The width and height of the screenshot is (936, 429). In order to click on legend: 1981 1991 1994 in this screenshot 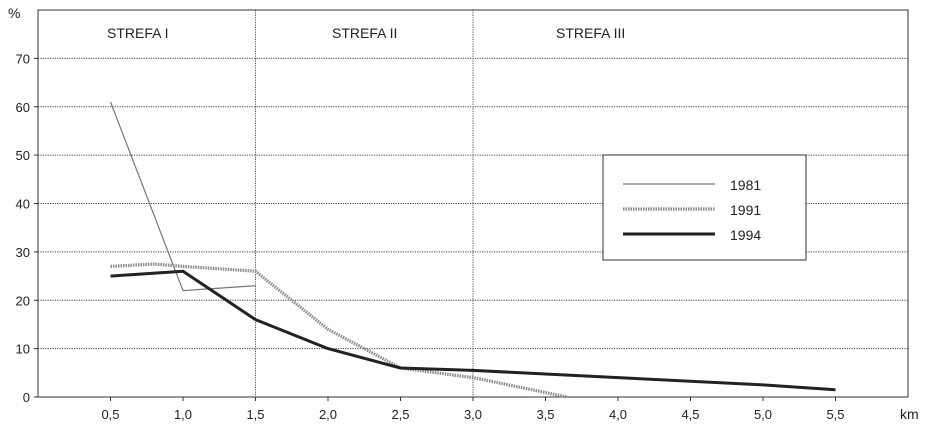, I will do `click(704, 207)`.